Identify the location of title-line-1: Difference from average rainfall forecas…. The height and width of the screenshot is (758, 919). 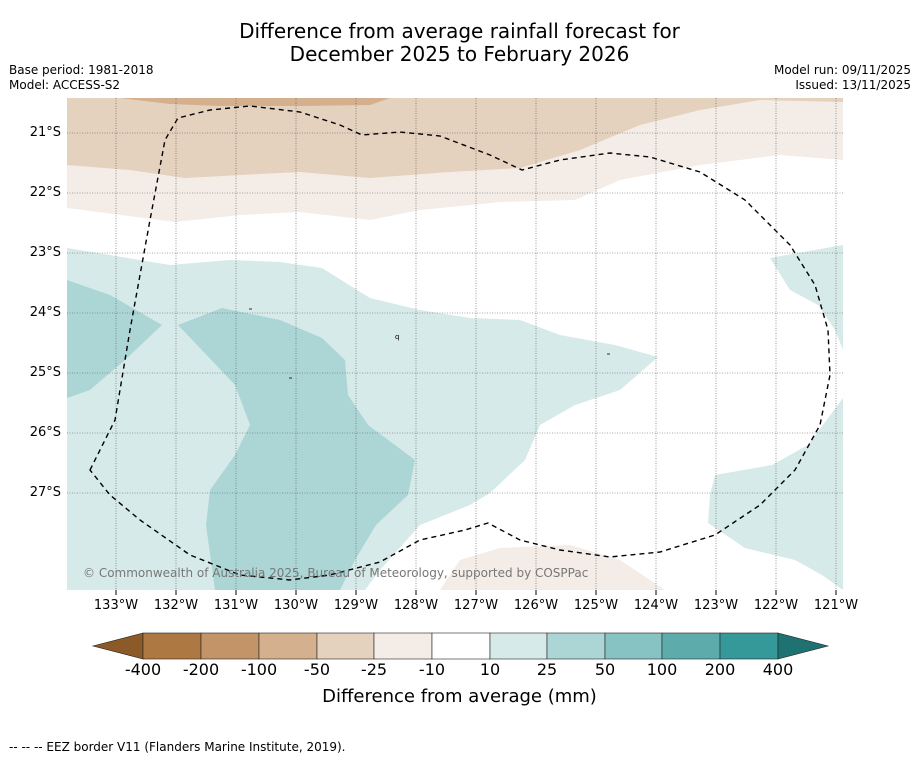
(459, 31).